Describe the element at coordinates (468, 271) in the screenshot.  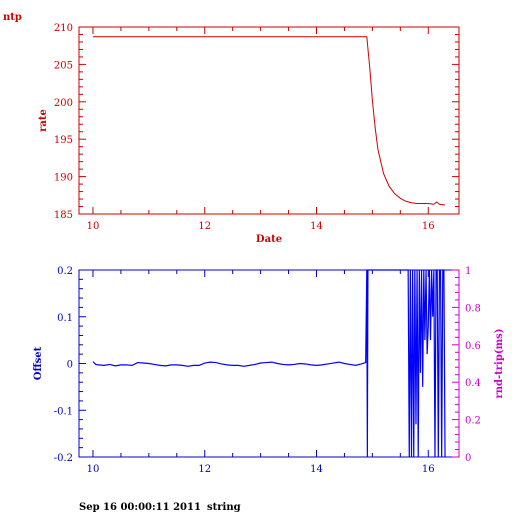
I see `y2-tick-label: 1` at that location.